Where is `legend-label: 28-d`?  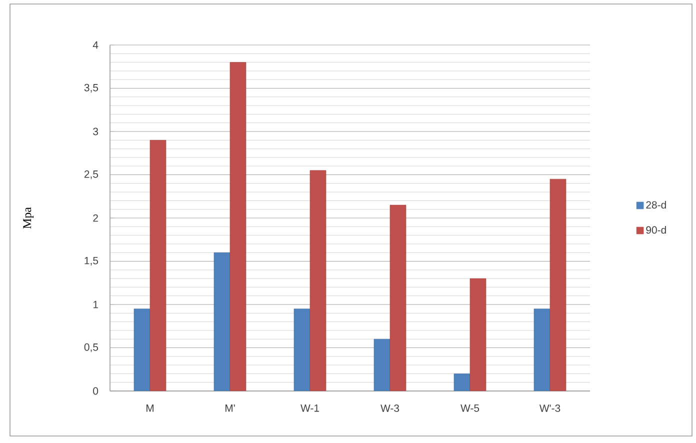 legend-label: 28-d is located at coordinates (656, 204).